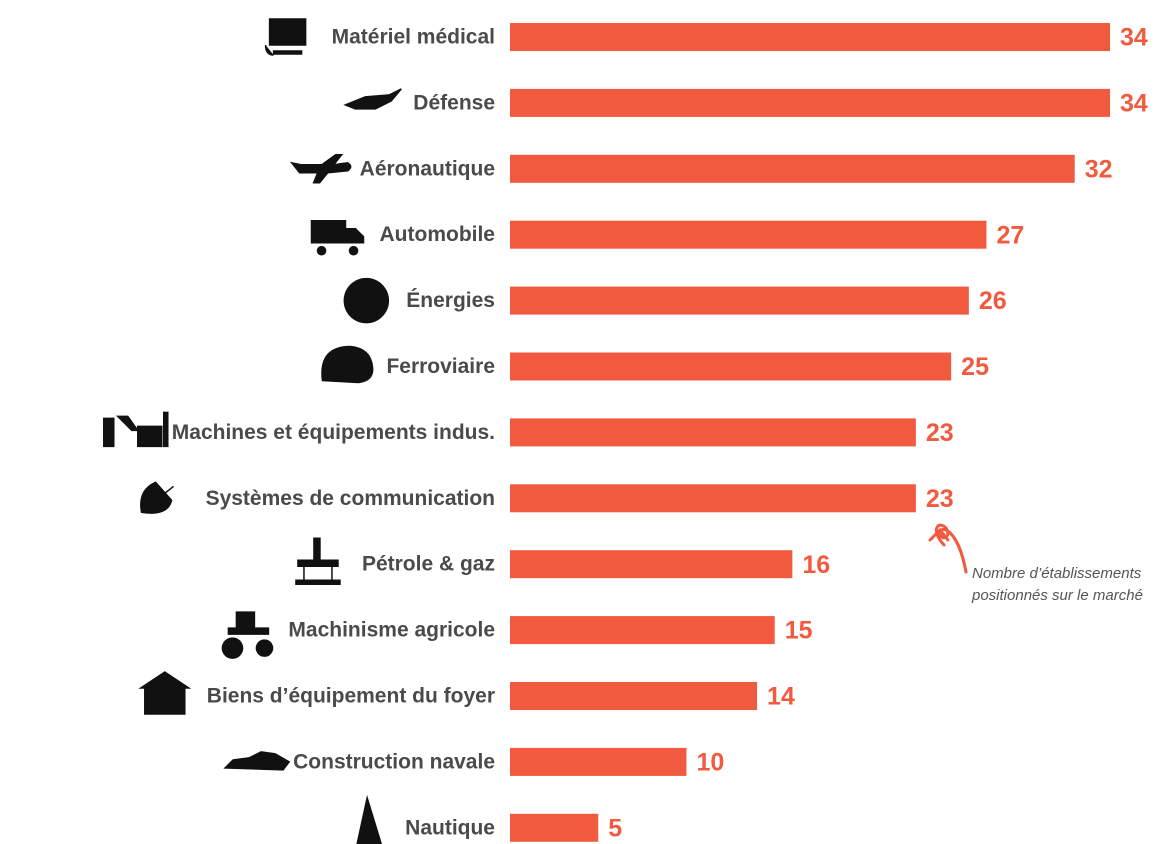 This screenshot has width=1176, height=844. I want to click on value-label: 15, so click(799, 631).